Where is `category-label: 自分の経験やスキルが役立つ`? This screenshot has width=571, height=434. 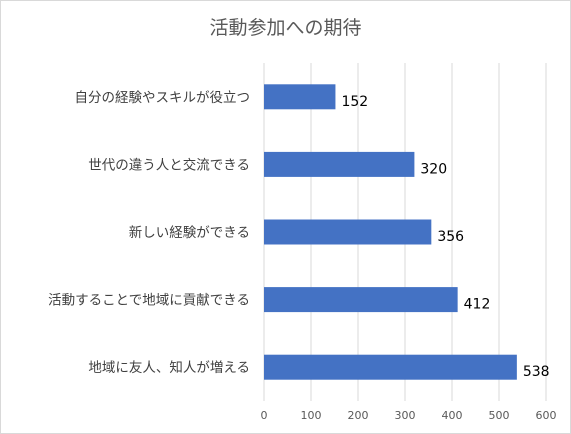
category-label: 自分の経験やスキルが役立つ is located at coordinates (163, 98).